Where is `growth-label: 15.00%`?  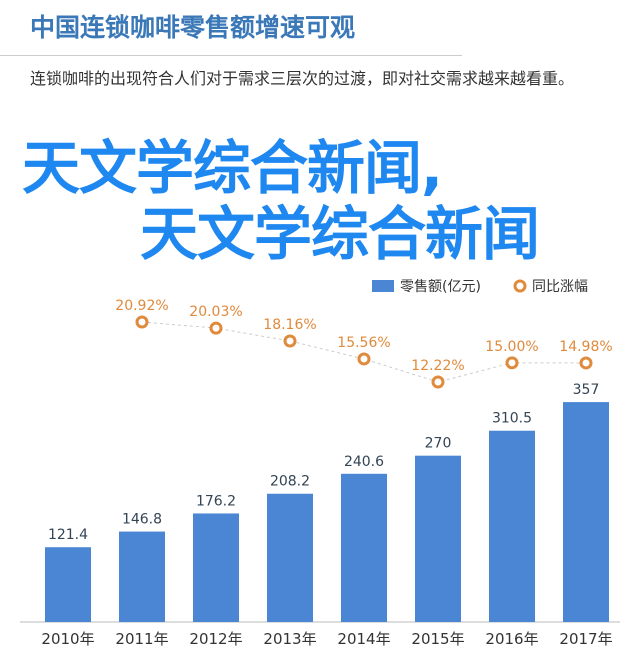
growth-label: 15.00% is located at coordinates (511, 347).